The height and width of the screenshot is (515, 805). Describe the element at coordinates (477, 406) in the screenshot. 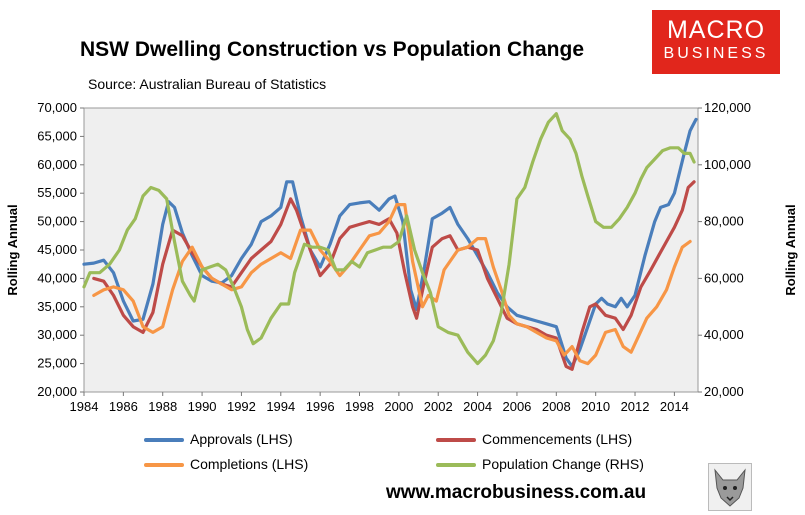

I see `x-tick-label: 2004` at that location.